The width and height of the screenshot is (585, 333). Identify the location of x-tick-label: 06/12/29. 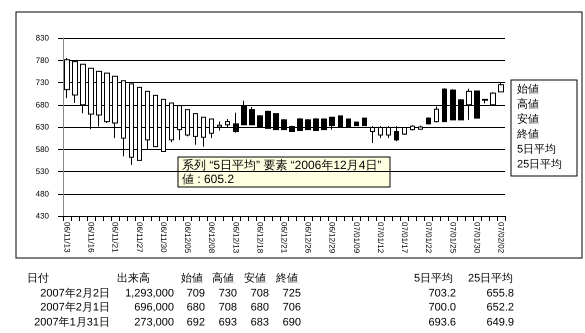
(332, 238).